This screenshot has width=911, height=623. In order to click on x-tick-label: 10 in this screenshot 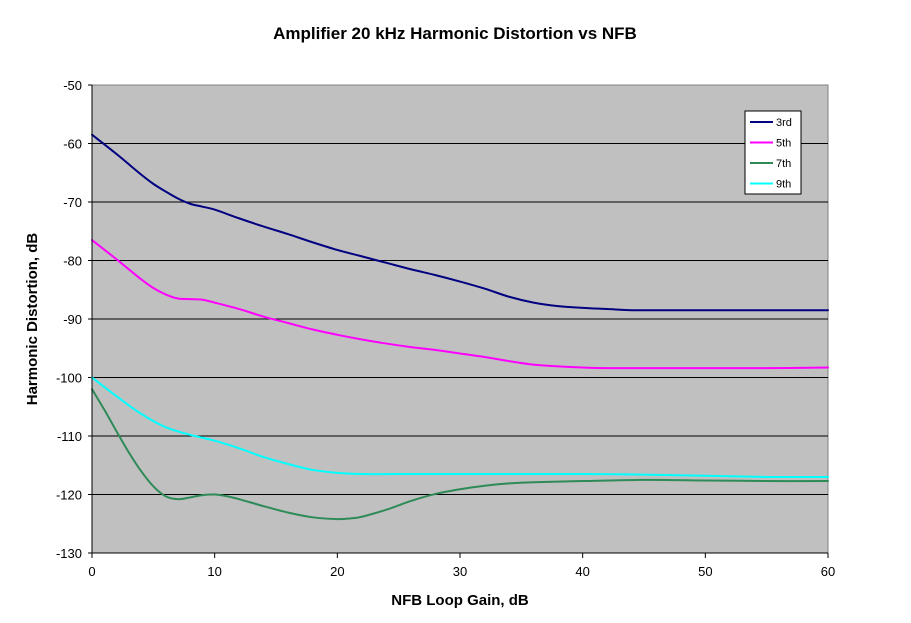, I will do `click(214, 571)`.